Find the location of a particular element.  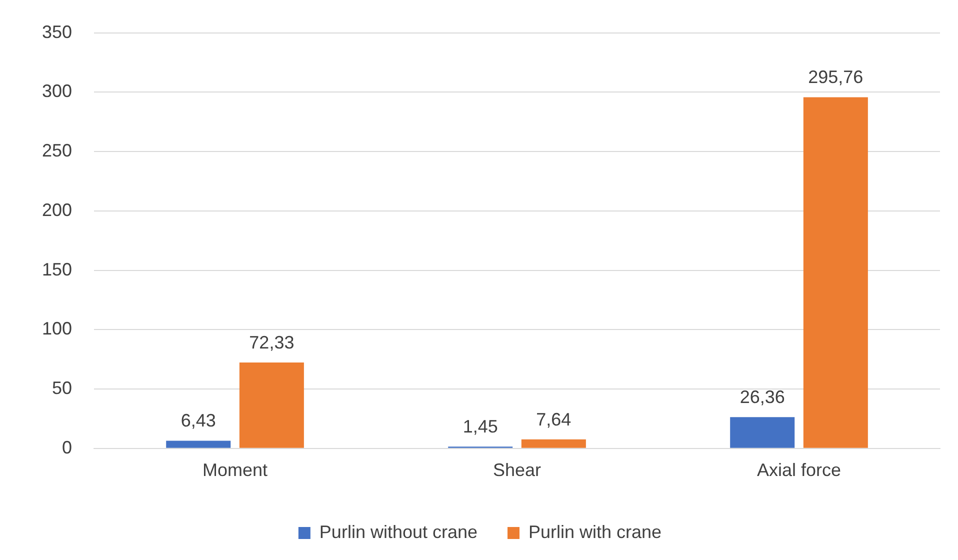

y-tick-label: 150 is located at coordinates (57, 269).